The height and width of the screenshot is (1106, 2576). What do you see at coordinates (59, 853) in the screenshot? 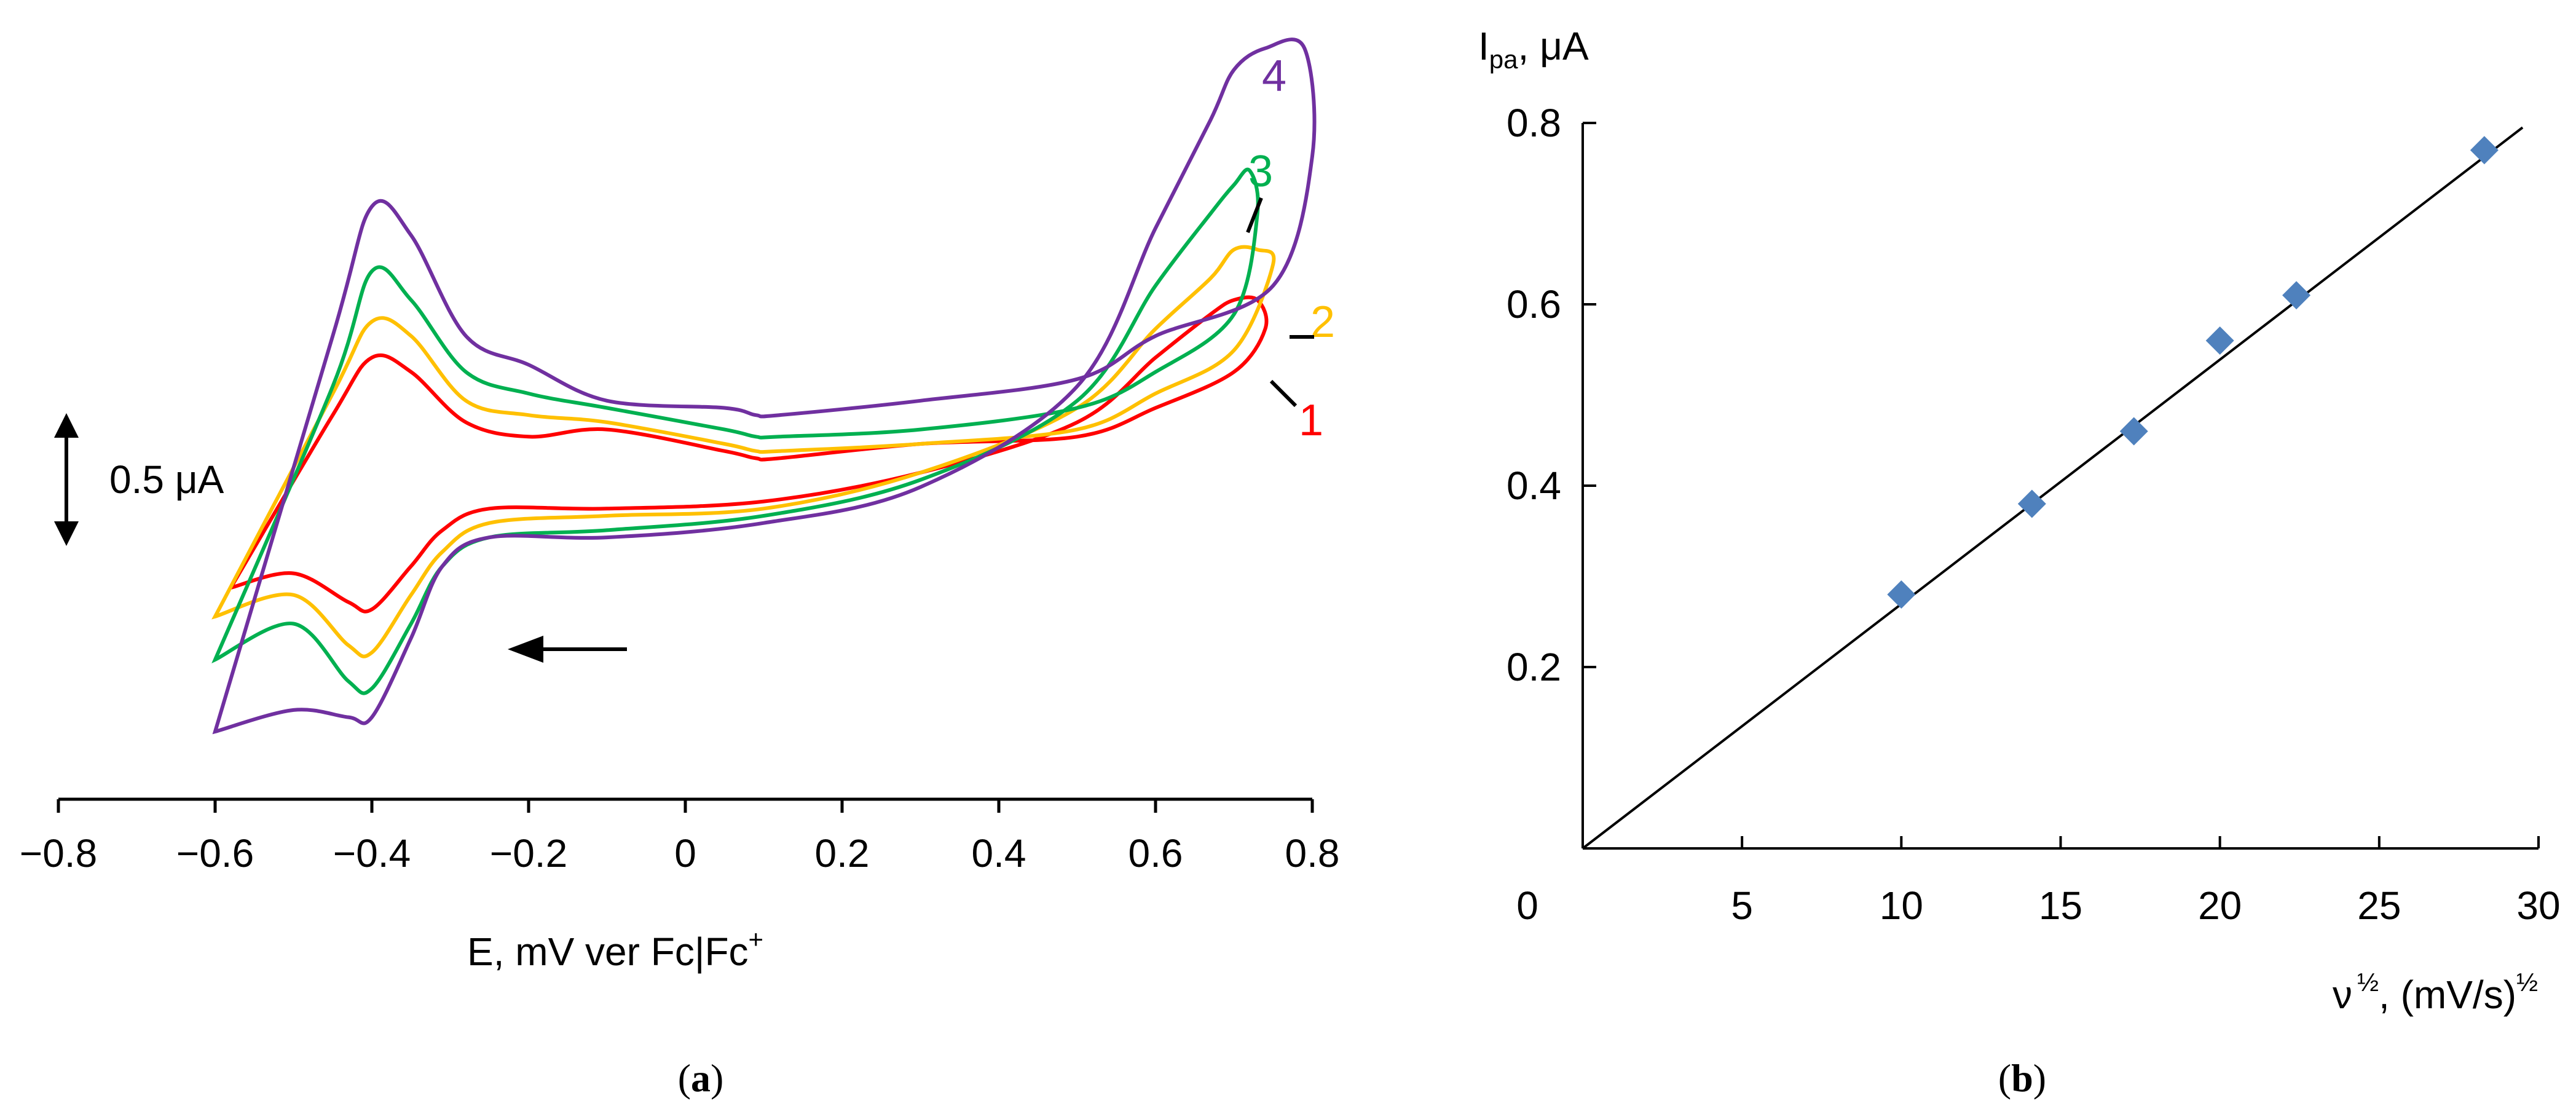
I see `x-tick-label-a: −0.8` at bounding box center [59, 853].